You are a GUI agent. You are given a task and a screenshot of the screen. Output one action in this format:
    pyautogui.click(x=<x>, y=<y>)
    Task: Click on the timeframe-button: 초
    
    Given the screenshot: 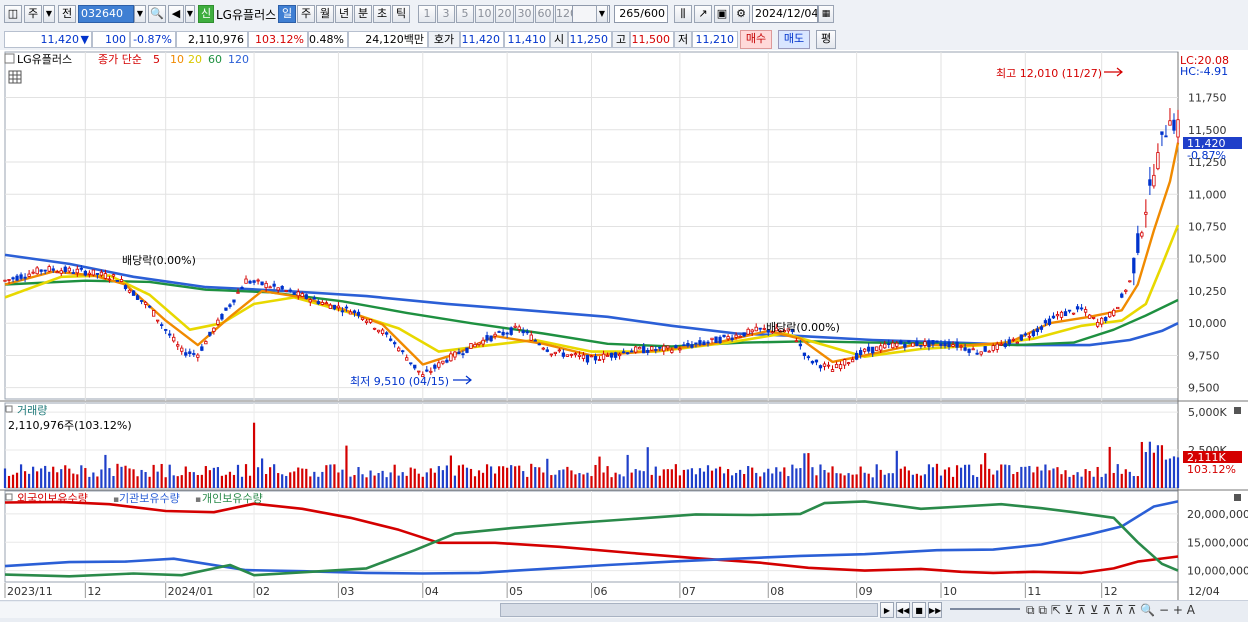 What is the action you would take?
    pyautogui.click(x=382, y=14)
    